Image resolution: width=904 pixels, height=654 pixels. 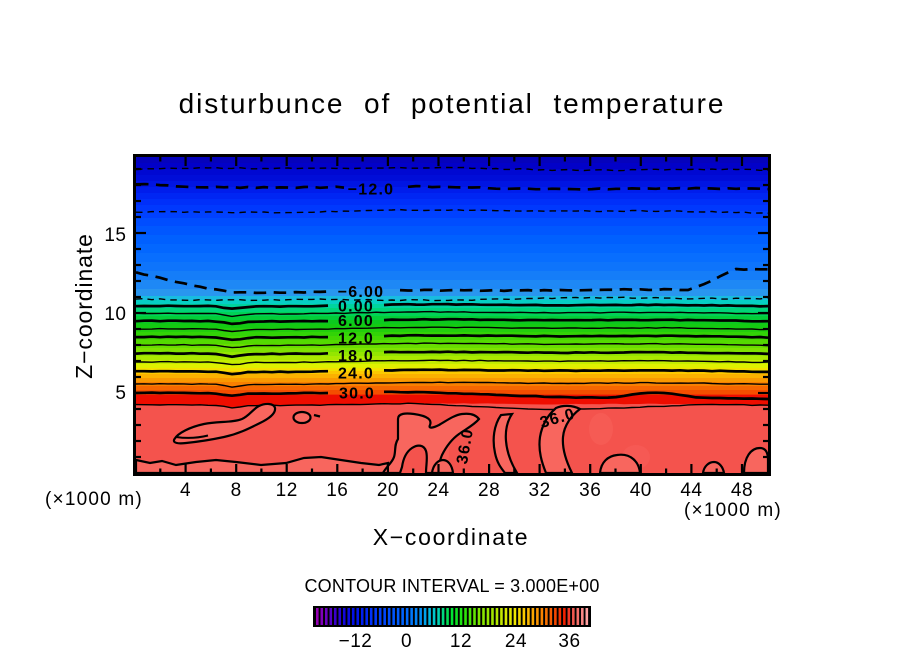 I want to click on svg-text: 28, so click(x=489, y=490).